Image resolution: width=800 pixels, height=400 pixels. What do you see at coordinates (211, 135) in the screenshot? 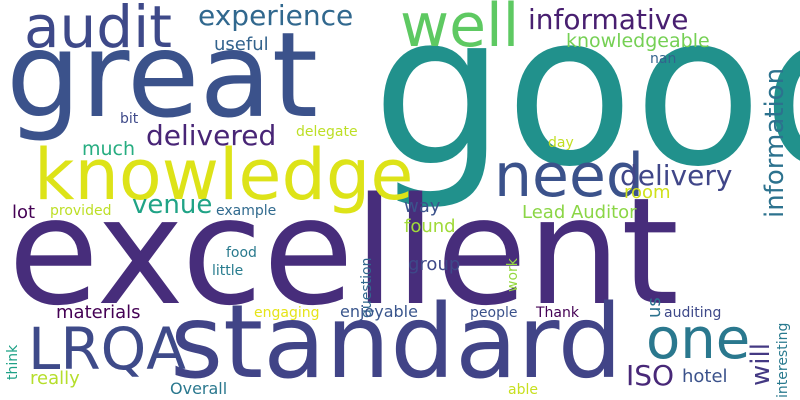
I see `word-delivered: delivered` at bounding box center [211, 135].